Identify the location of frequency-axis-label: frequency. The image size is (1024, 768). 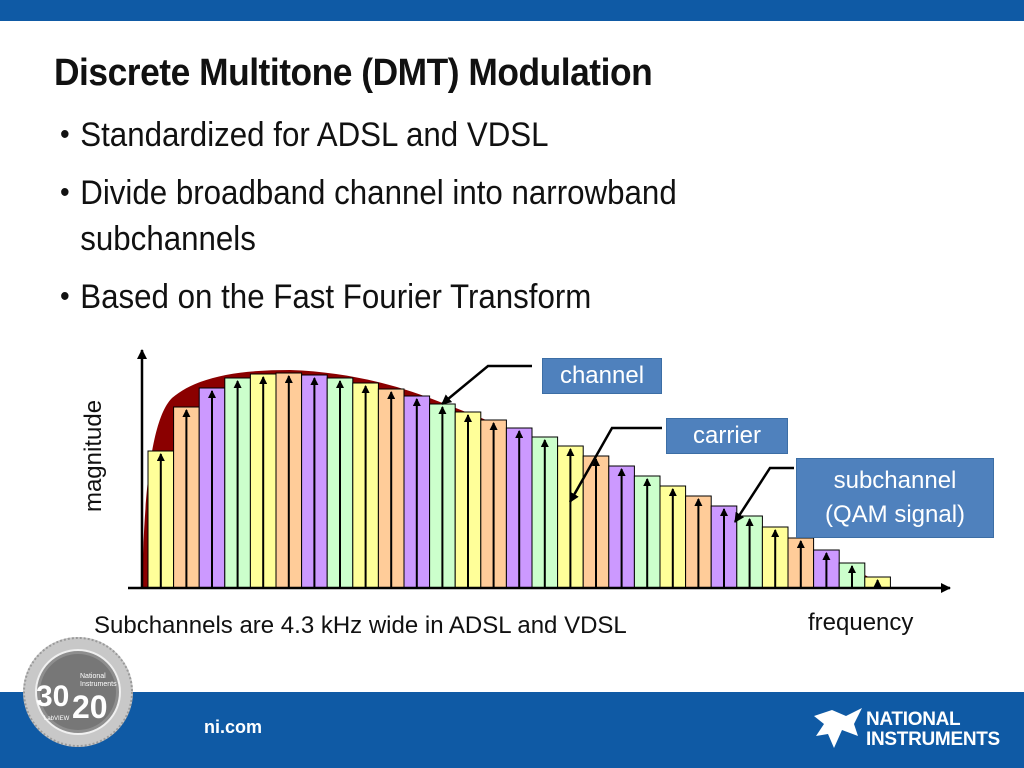
(861, 622).